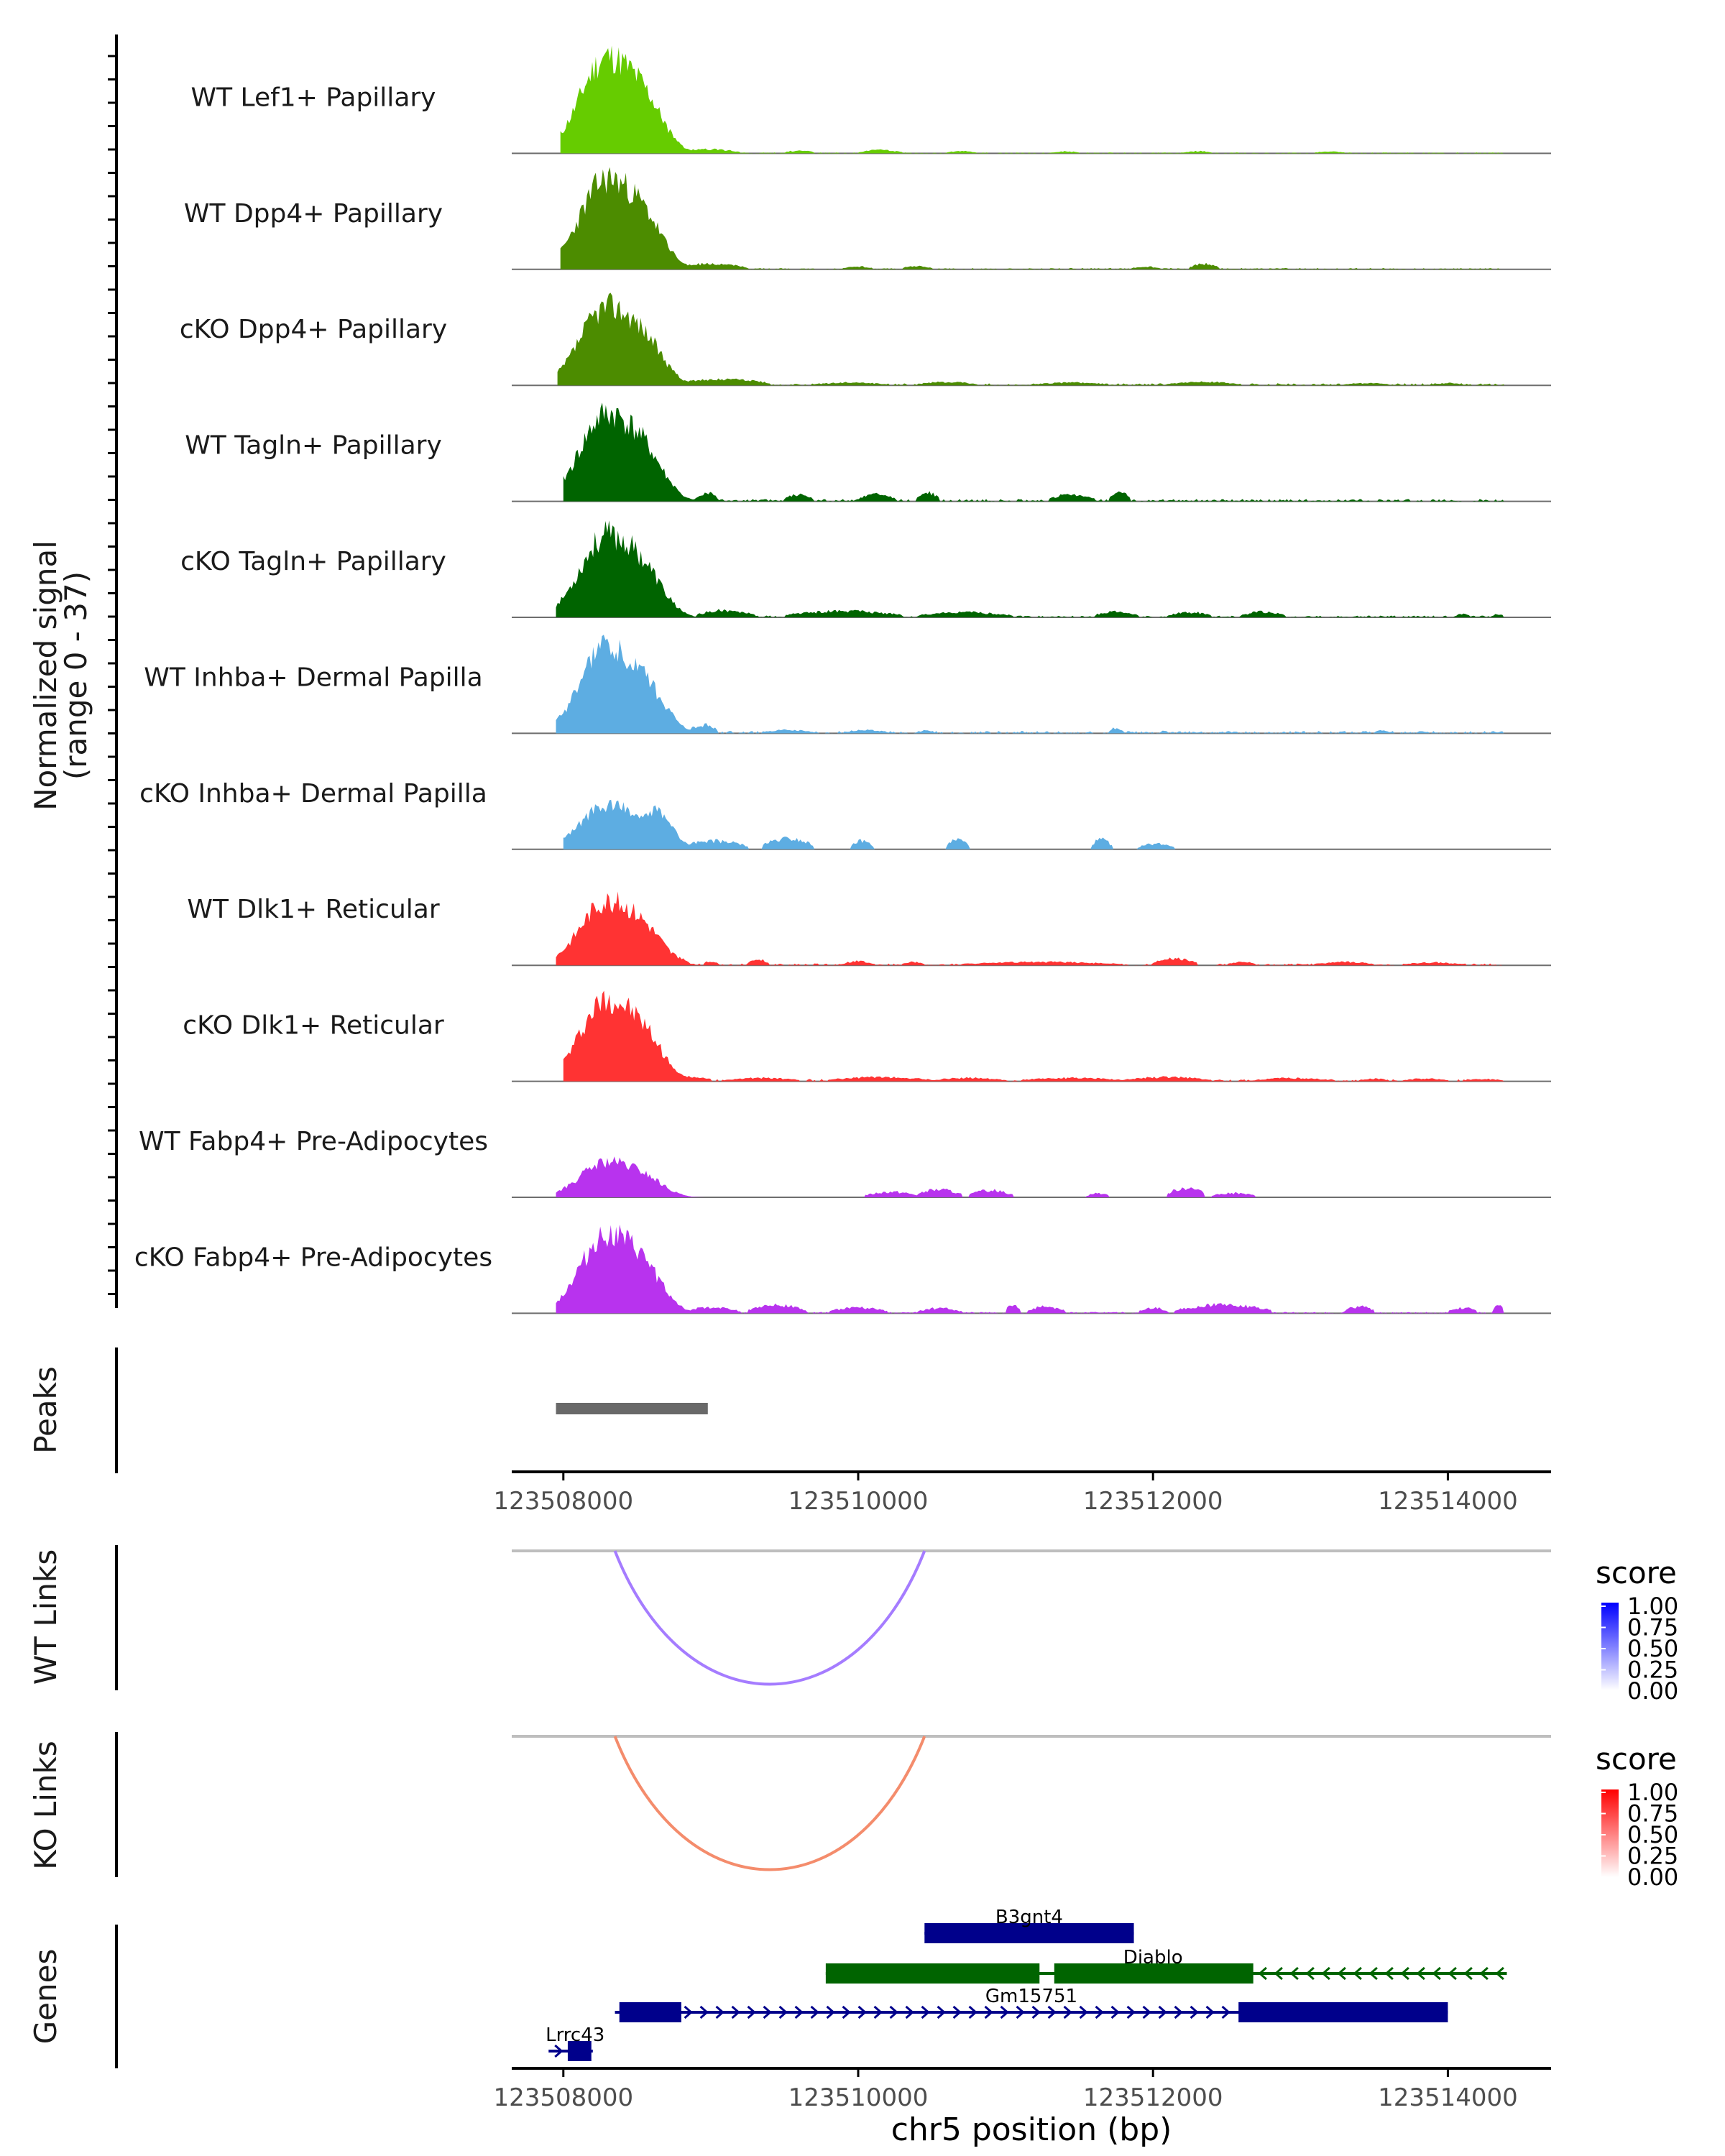  Describe the element at coordinates (45, 1805) in the screenshot. I see `ko-links-y-label: KO Links` at that location.